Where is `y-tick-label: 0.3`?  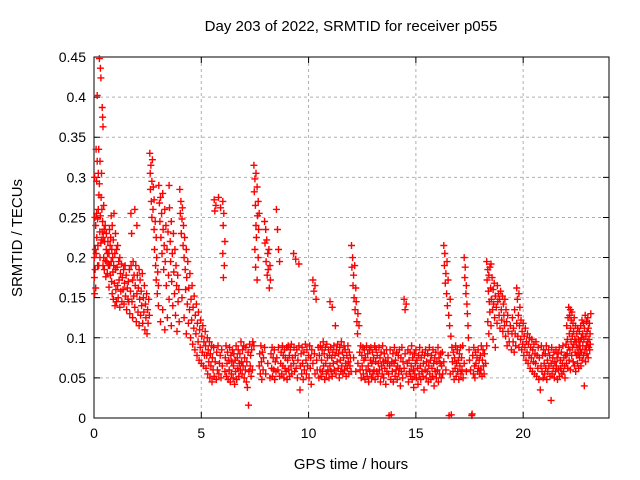 y-tick-label: 0.3 is located at coordinates (77, 177).